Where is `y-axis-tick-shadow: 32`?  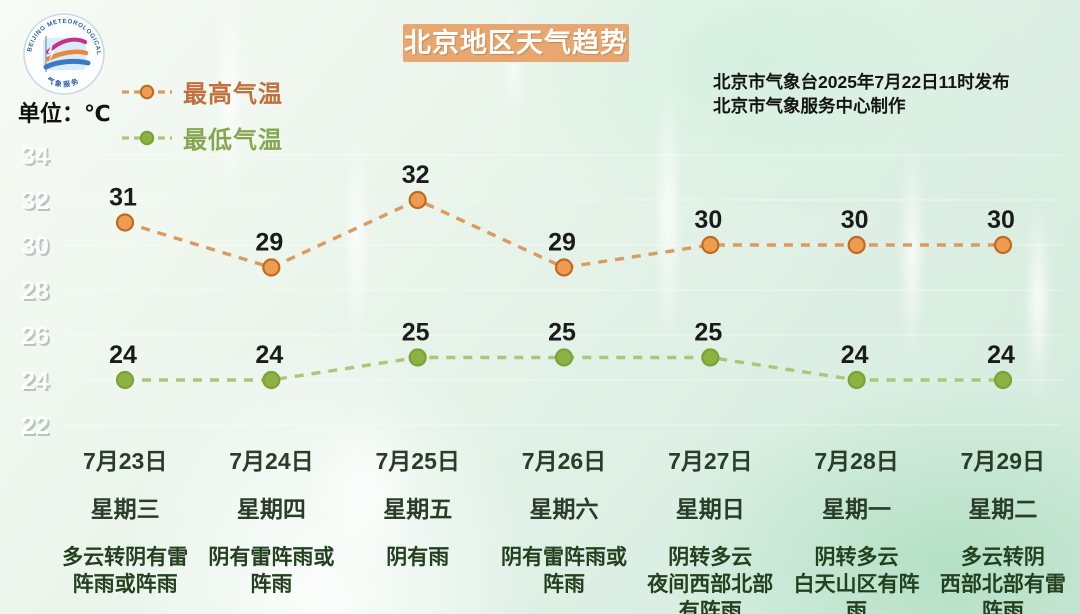 y-axis-tick-shadow: 32 is located at coordinates (37, 203).